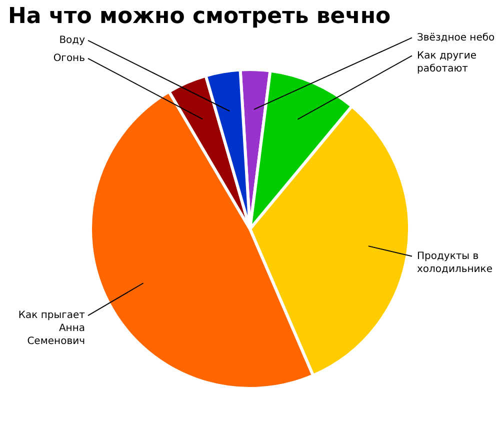 The width and height of the screenshot is (500, 421). What do you see at coordinates (199, 16) in the screenshot?
I see `chart-title: На что можно смотреть вечно` at bounding box center [199, 16].